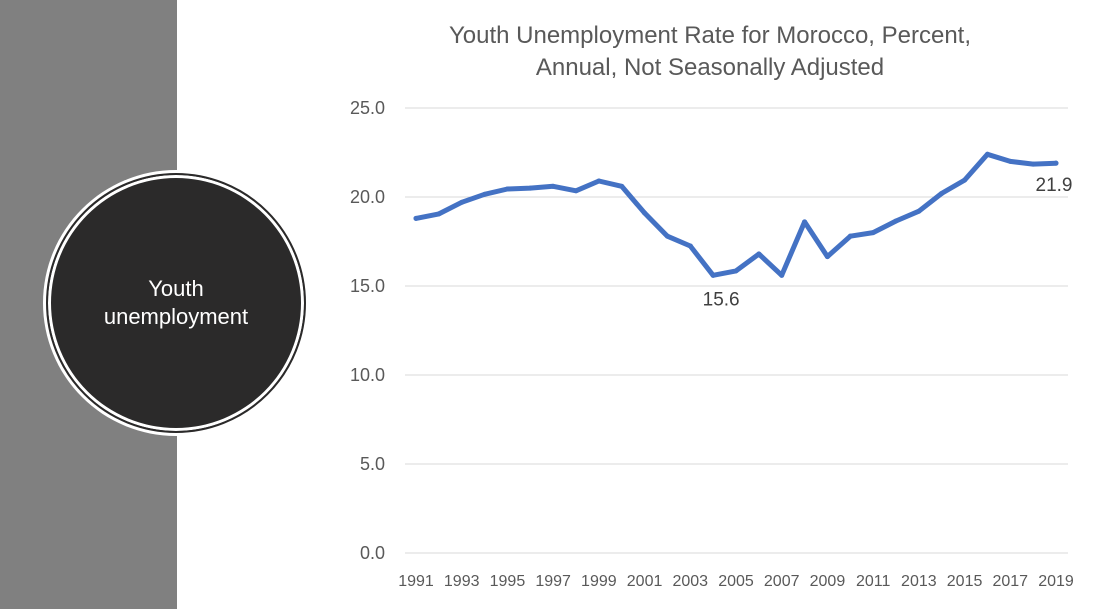 This screenshot has width=1106, height=609. I want to click on chart-title-line2: Annual, Not Seasonally Adjusted, so click(710, 67).